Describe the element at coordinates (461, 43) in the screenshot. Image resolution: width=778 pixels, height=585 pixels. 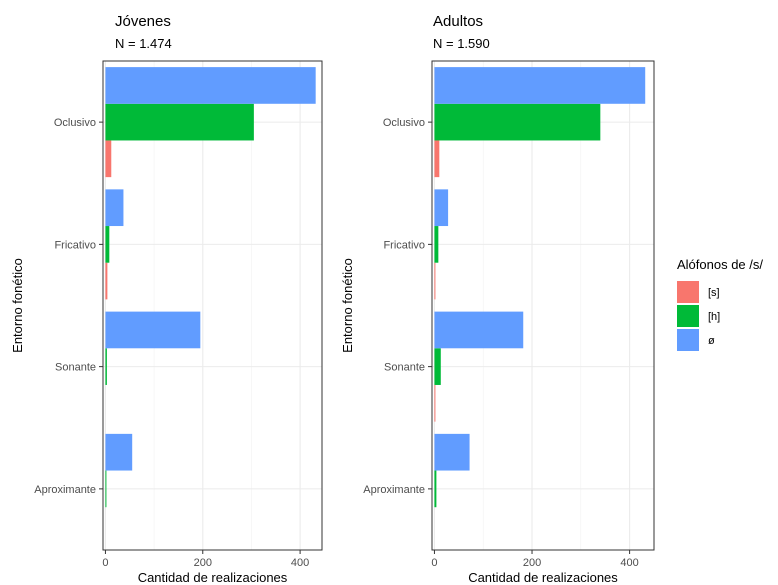
I see `panel-subtitle: N = 1.590` at that location.